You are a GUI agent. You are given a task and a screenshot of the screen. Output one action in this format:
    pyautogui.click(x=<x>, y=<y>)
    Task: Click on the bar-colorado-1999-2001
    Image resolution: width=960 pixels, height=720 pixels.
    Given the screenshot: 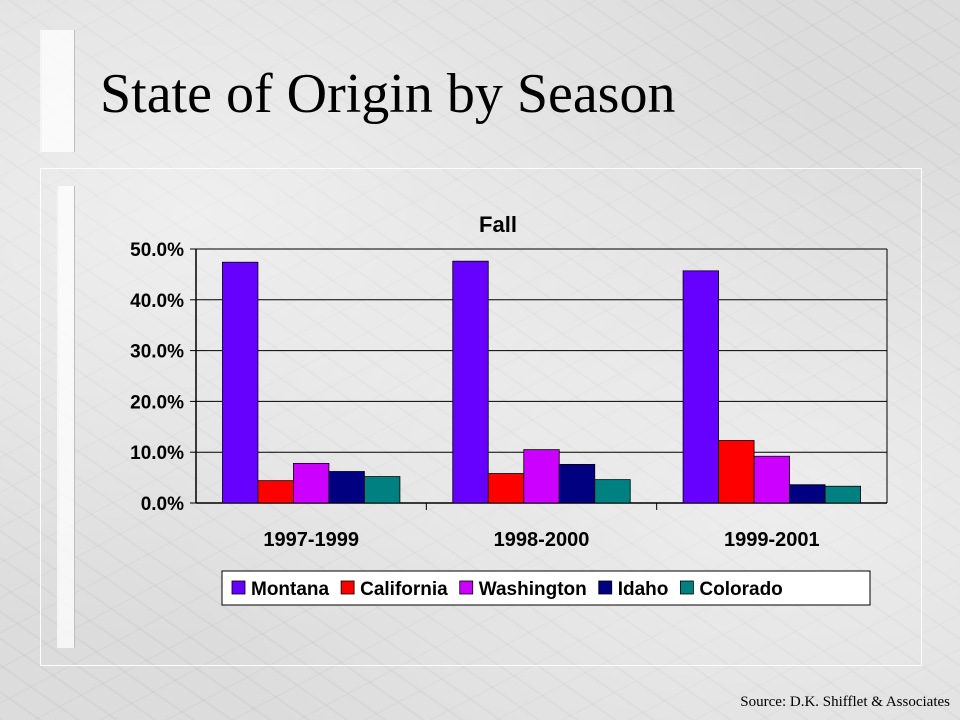 What is the action you would take?
    pyautogui.click(x=842, y=494)
    